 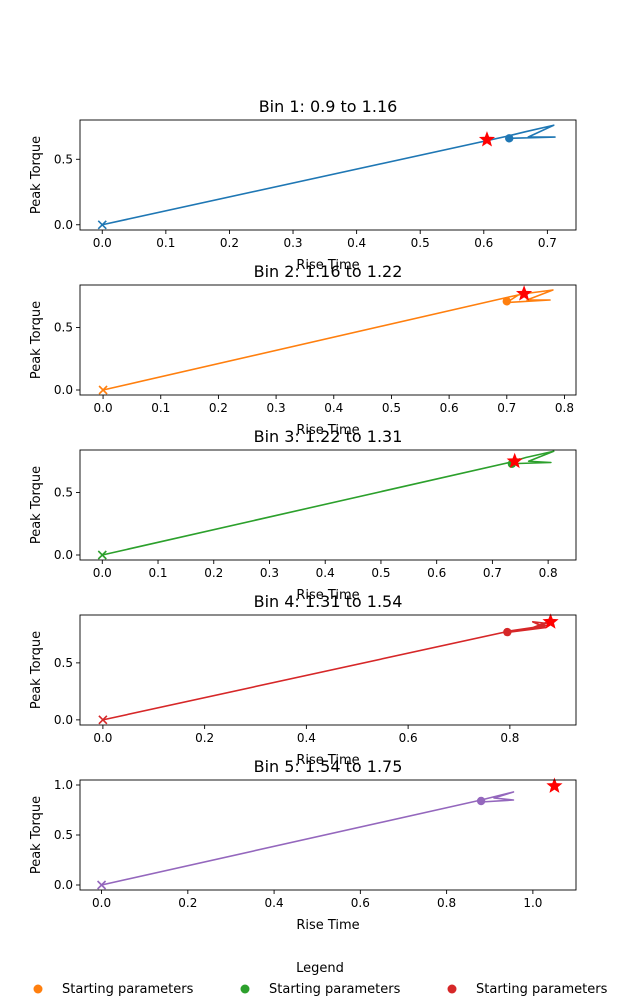 I want to click on subplot-title: Bin 3: 1.22 to 1.31, so click(x=328, y=436).